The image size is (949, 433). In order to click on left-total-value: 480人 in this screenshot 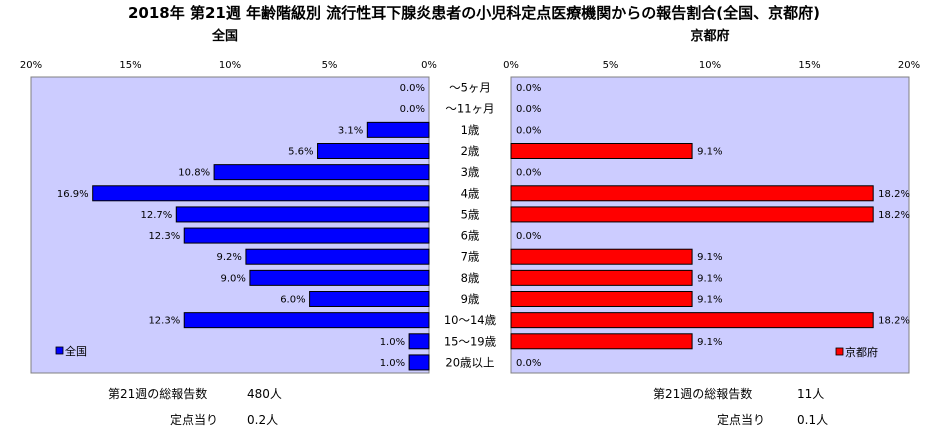, I will do `click(264, 394)`.